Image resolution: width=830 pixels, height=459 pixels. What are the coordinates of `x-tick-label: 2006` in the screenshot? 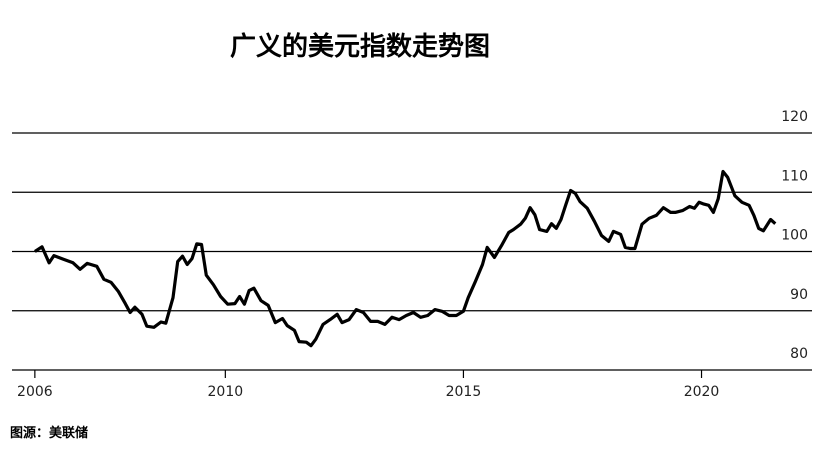 It's located at (35, 392).